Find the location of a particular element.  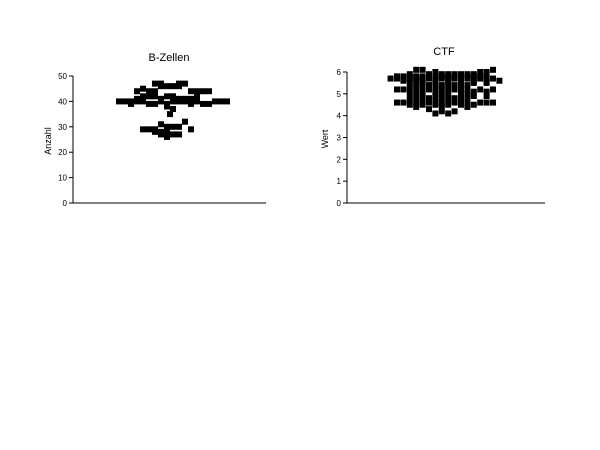

y-tick-label: 1 is located at coordinates (339, 181).